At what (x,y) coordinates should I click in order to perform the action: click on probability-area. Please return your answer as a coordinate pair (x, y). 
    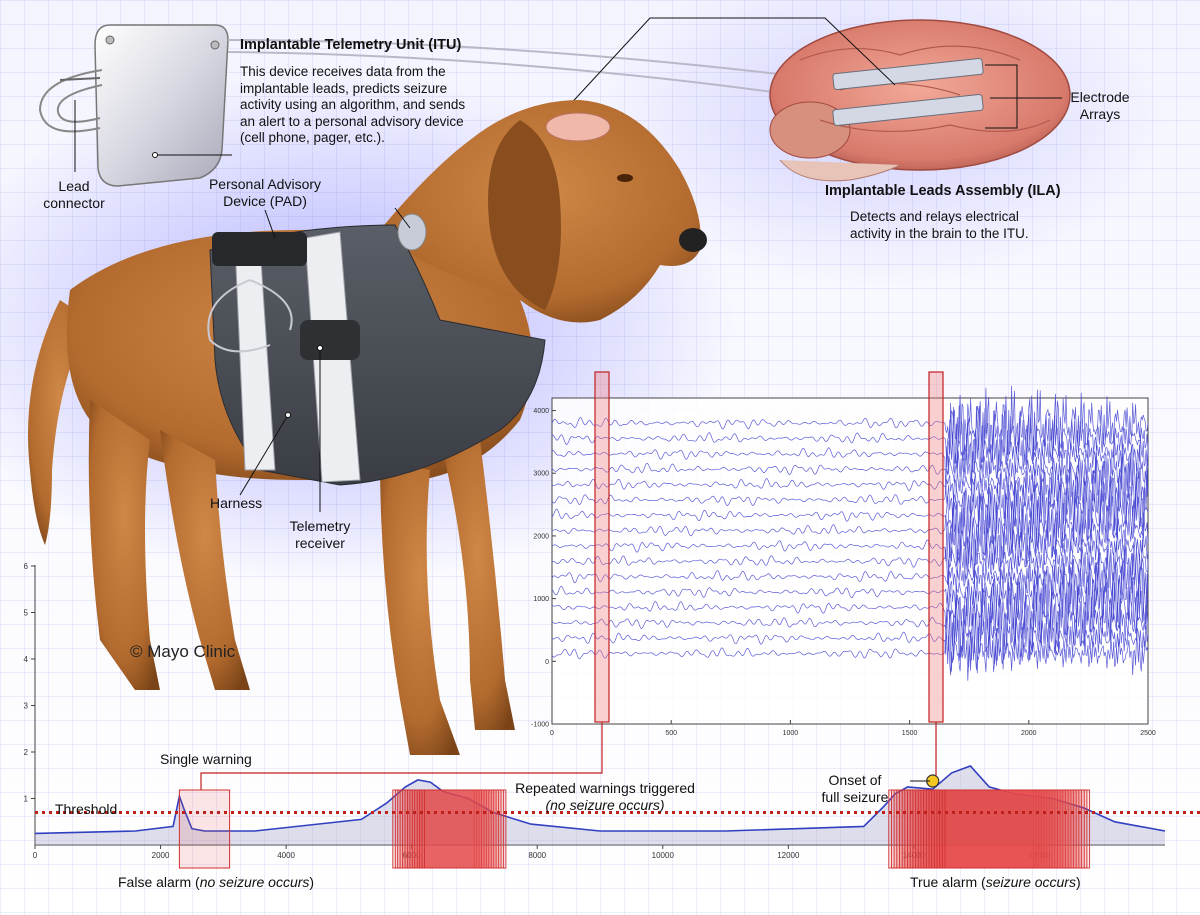
    Looking at the image, I should click on (600, 805).